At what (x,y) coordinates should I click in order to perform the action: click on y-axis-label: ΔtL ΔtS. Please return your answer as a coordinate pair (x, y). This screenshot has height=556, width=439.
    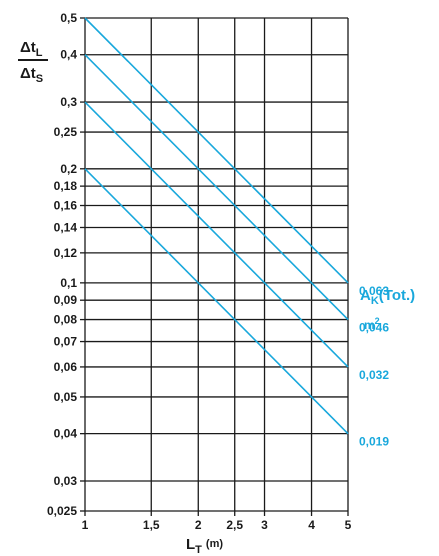
    Looking at the image, I should click on (33, 62).